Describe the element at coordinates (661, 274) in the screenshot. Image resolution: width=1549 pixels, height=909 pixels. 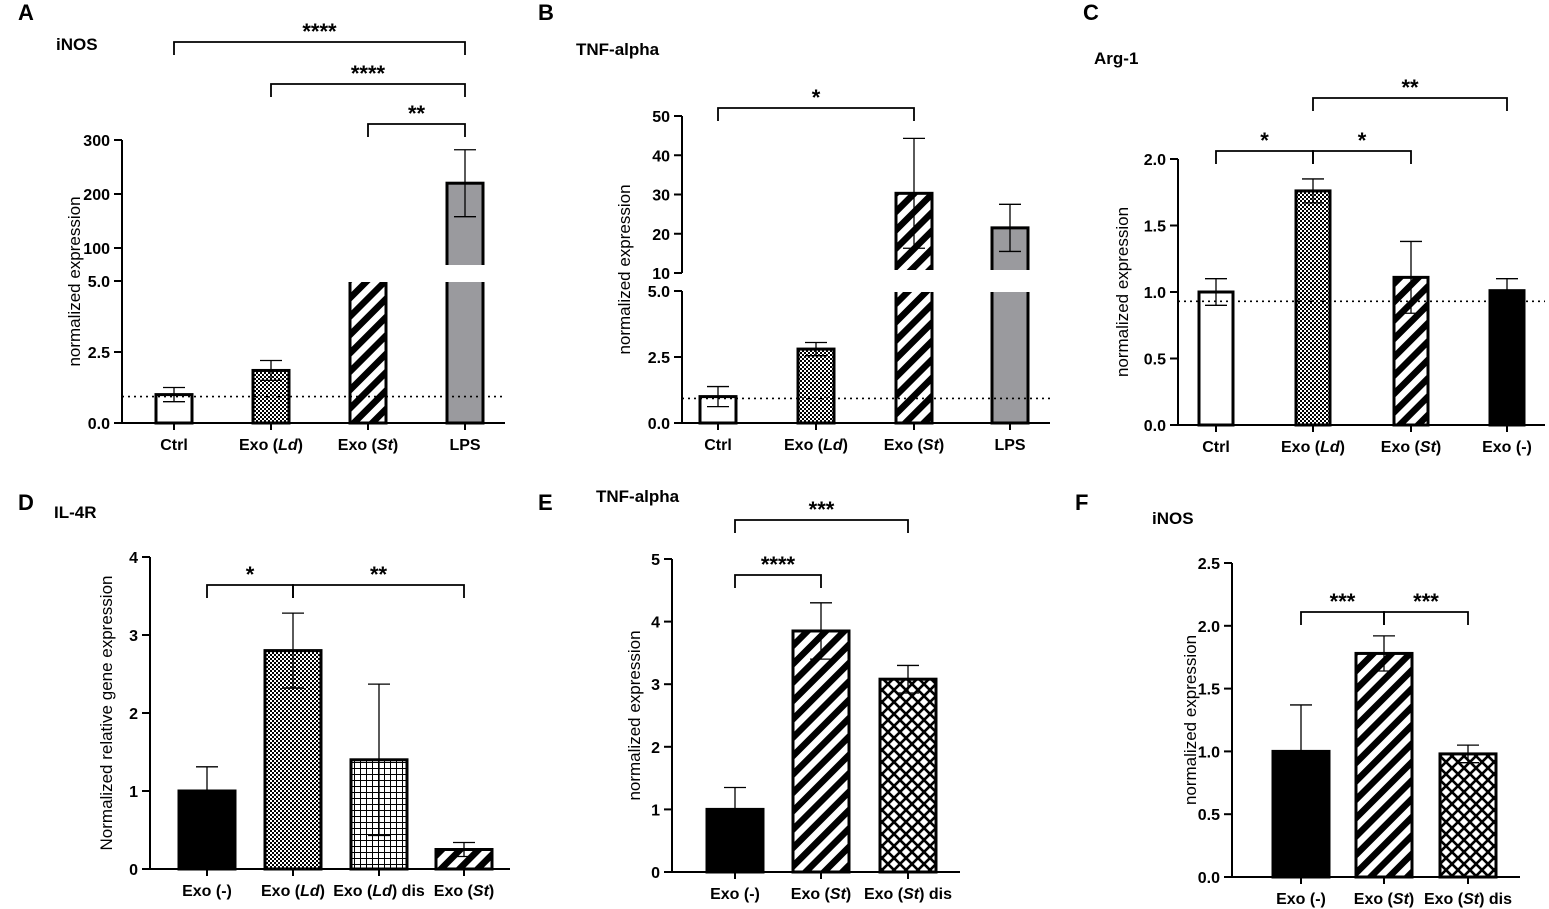
I see `y-tick-label: 10` at that location.